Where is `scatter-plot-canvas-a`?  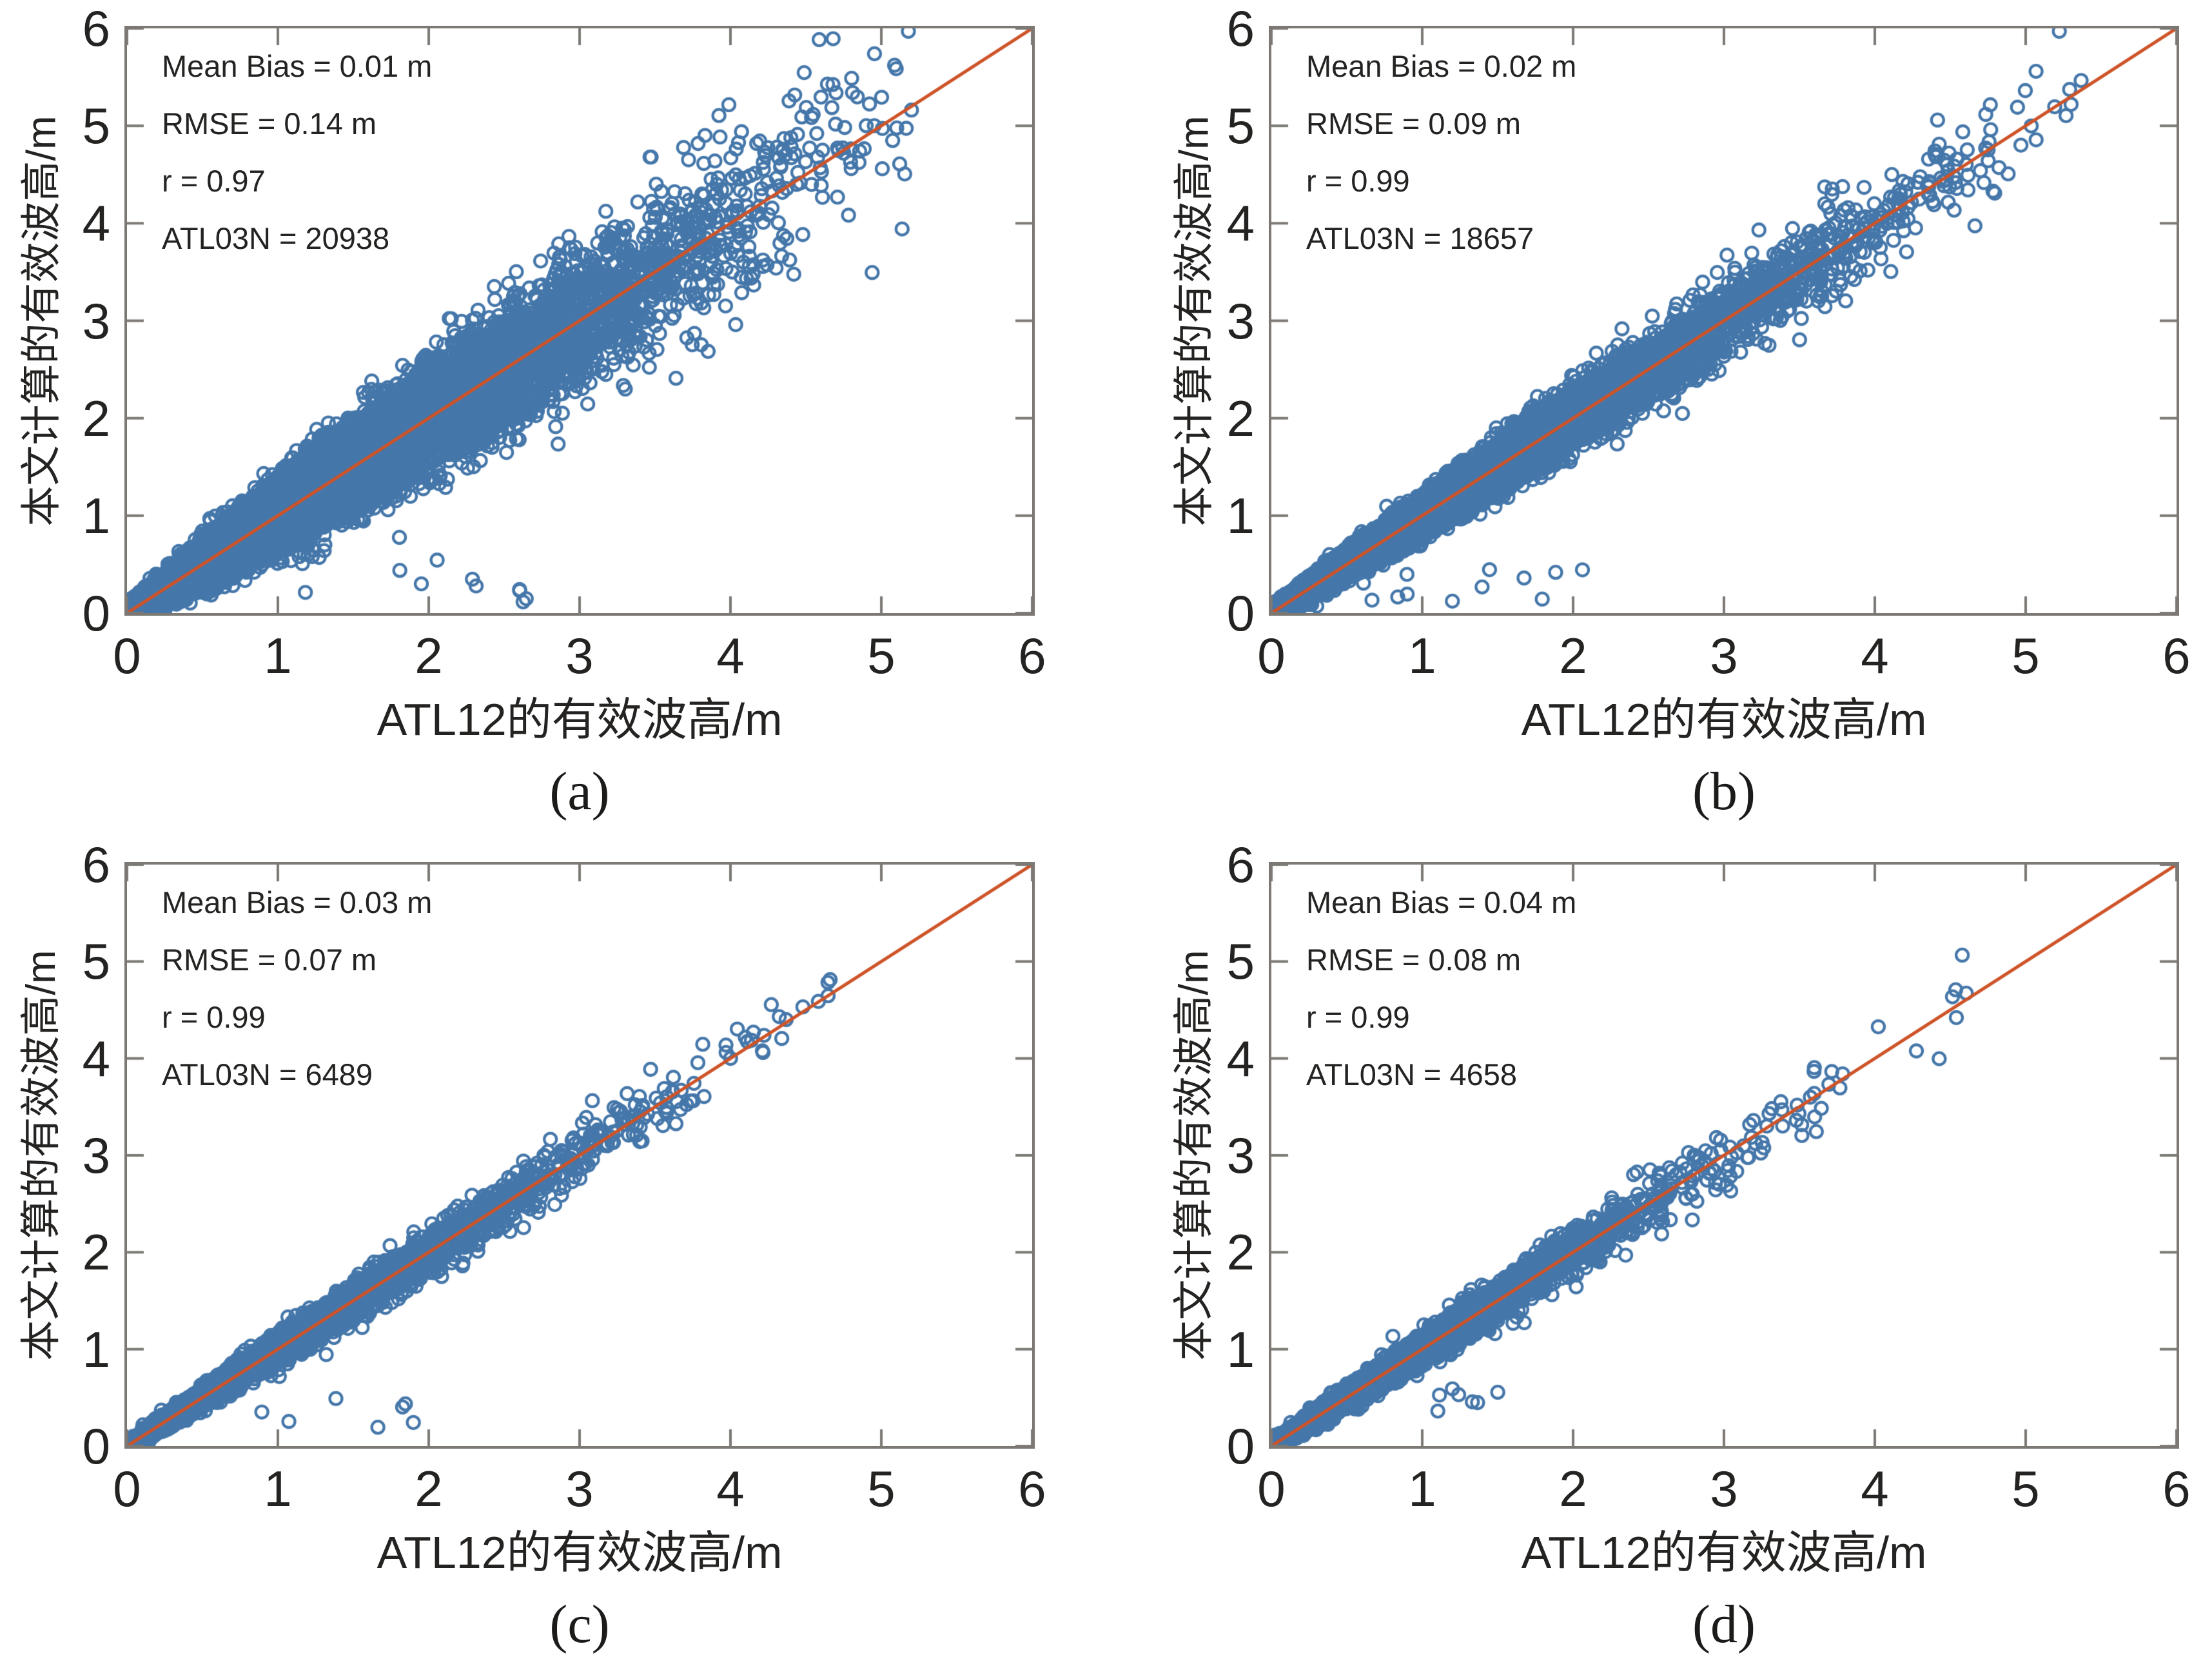
scatter-plot-canvas-a is located at coordinates (579, 321).